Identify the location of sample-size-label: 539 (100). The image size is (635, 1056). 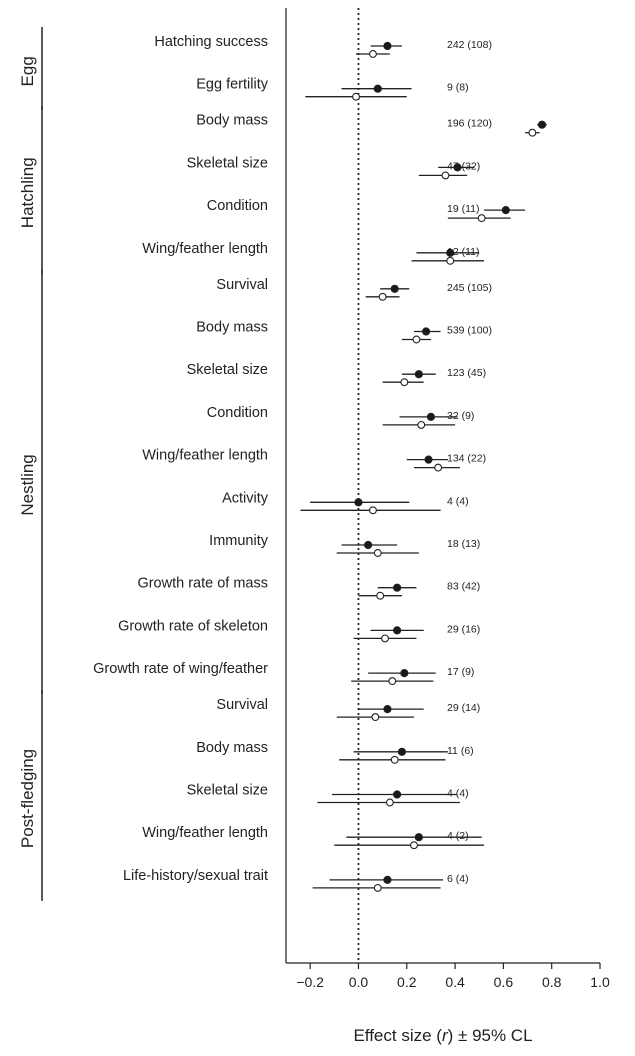
(469, 331).